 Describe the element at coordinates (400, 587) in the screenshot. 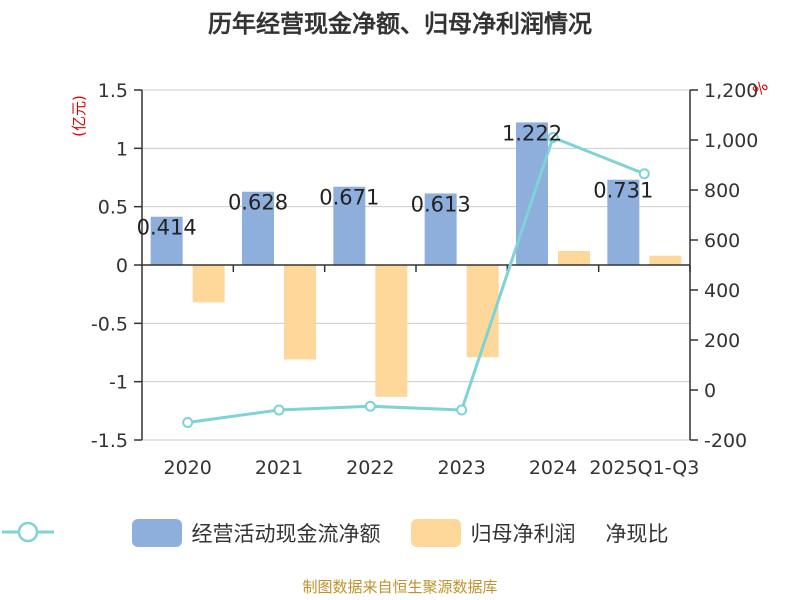

I see `source-note: 制图数据来自恒生聚源数据库` at that location.